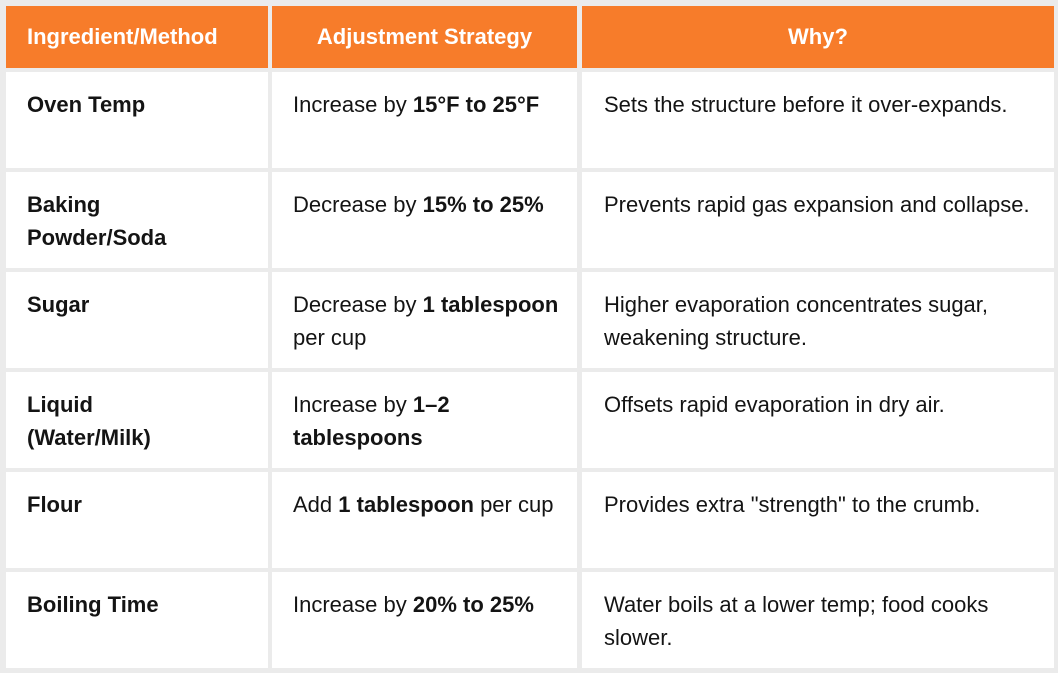 This screenshot has width=1058, height=673. What do you see at coordinates (818, 37) in the screenshot?
I see `header-why: Why?` at bounding box center [818, 37].